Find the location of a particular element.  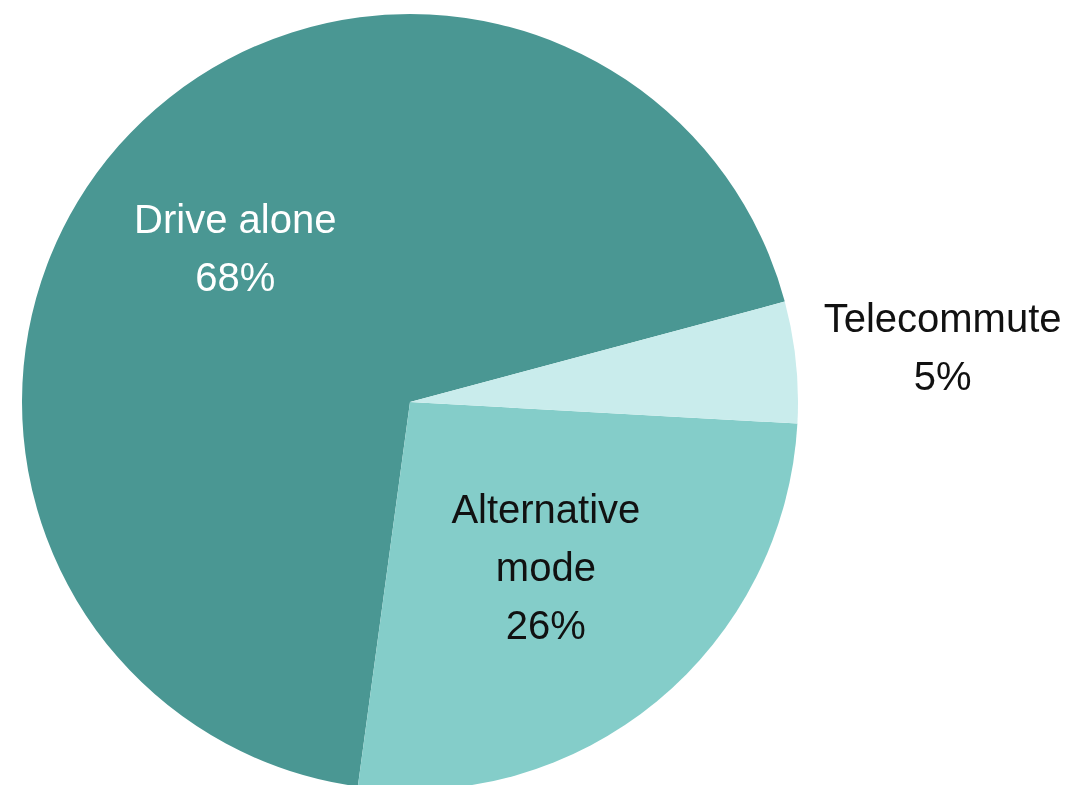

data-label: 68% is located at coordinates (235, 277).